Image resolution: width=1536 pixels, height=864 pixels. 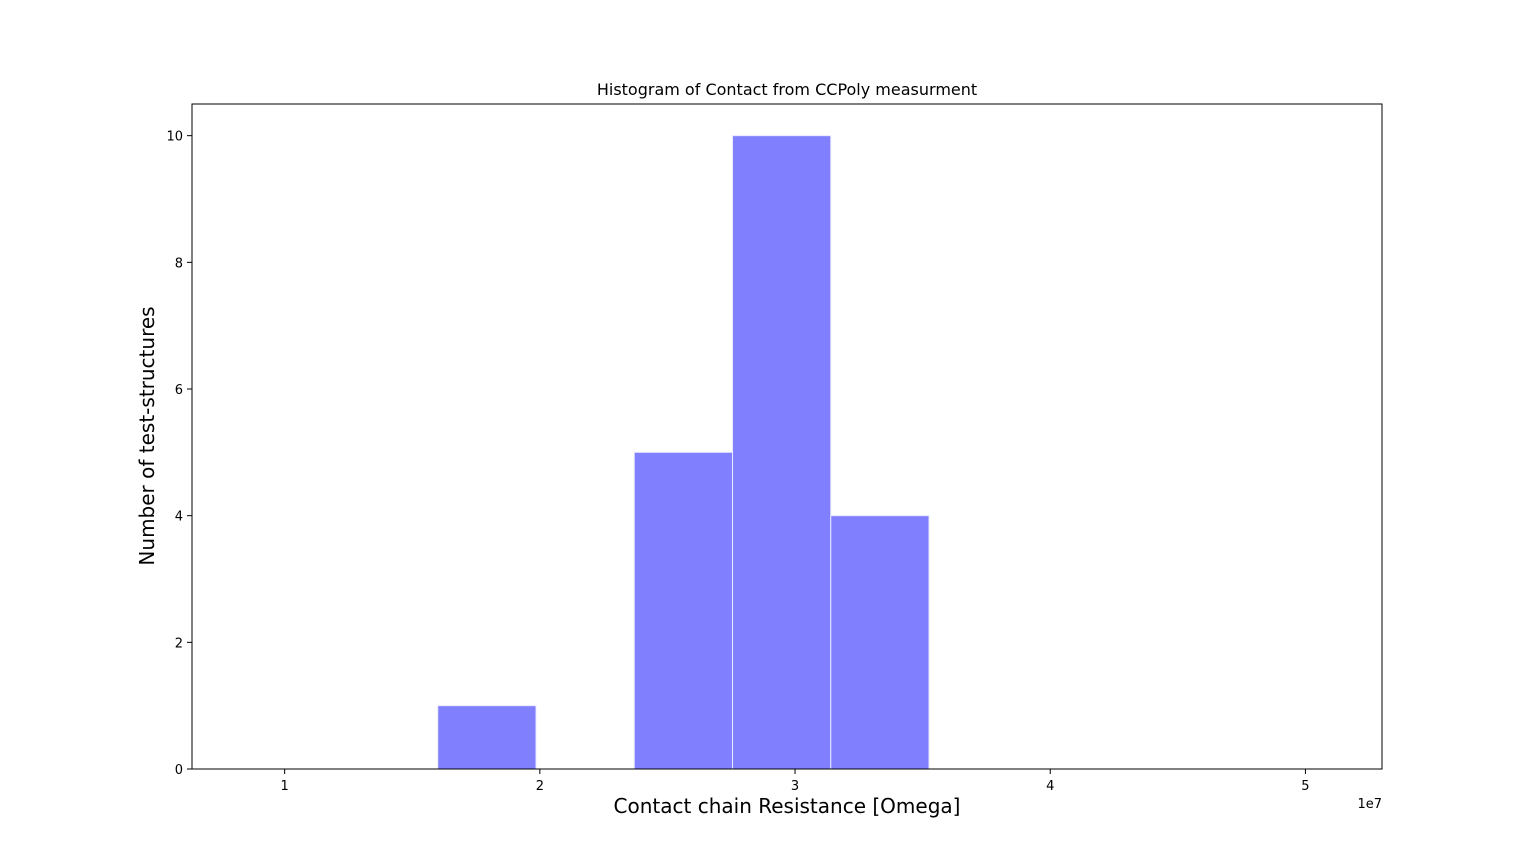 I want to click on y-tick-label: 2, so click(x=179, y=643).